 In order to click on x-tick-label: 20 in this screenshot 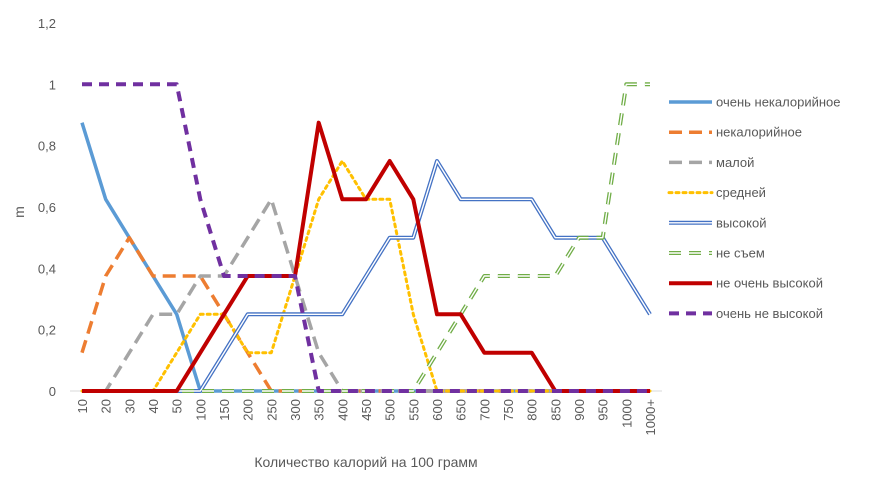, I will do `click(106, 406)`.